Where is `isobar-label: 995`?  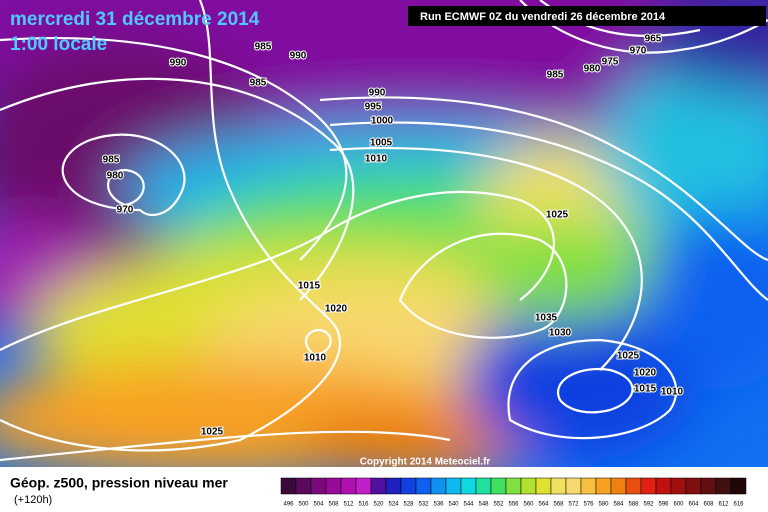
isobar-label: 995 is located at coordinates (373, 107).